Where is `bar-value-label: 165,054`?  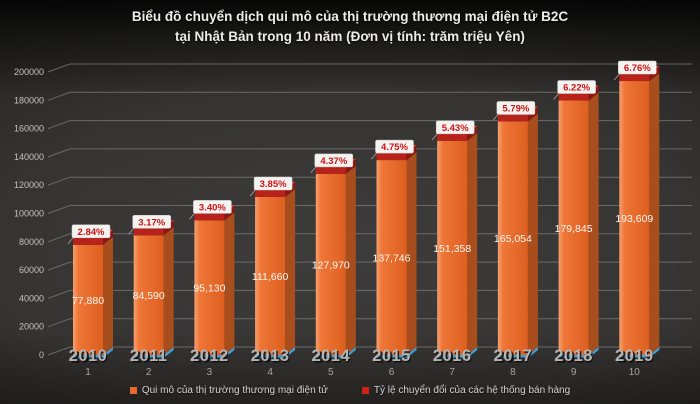 bar-value-label: 165,054 is located at coordinates (513, 239).